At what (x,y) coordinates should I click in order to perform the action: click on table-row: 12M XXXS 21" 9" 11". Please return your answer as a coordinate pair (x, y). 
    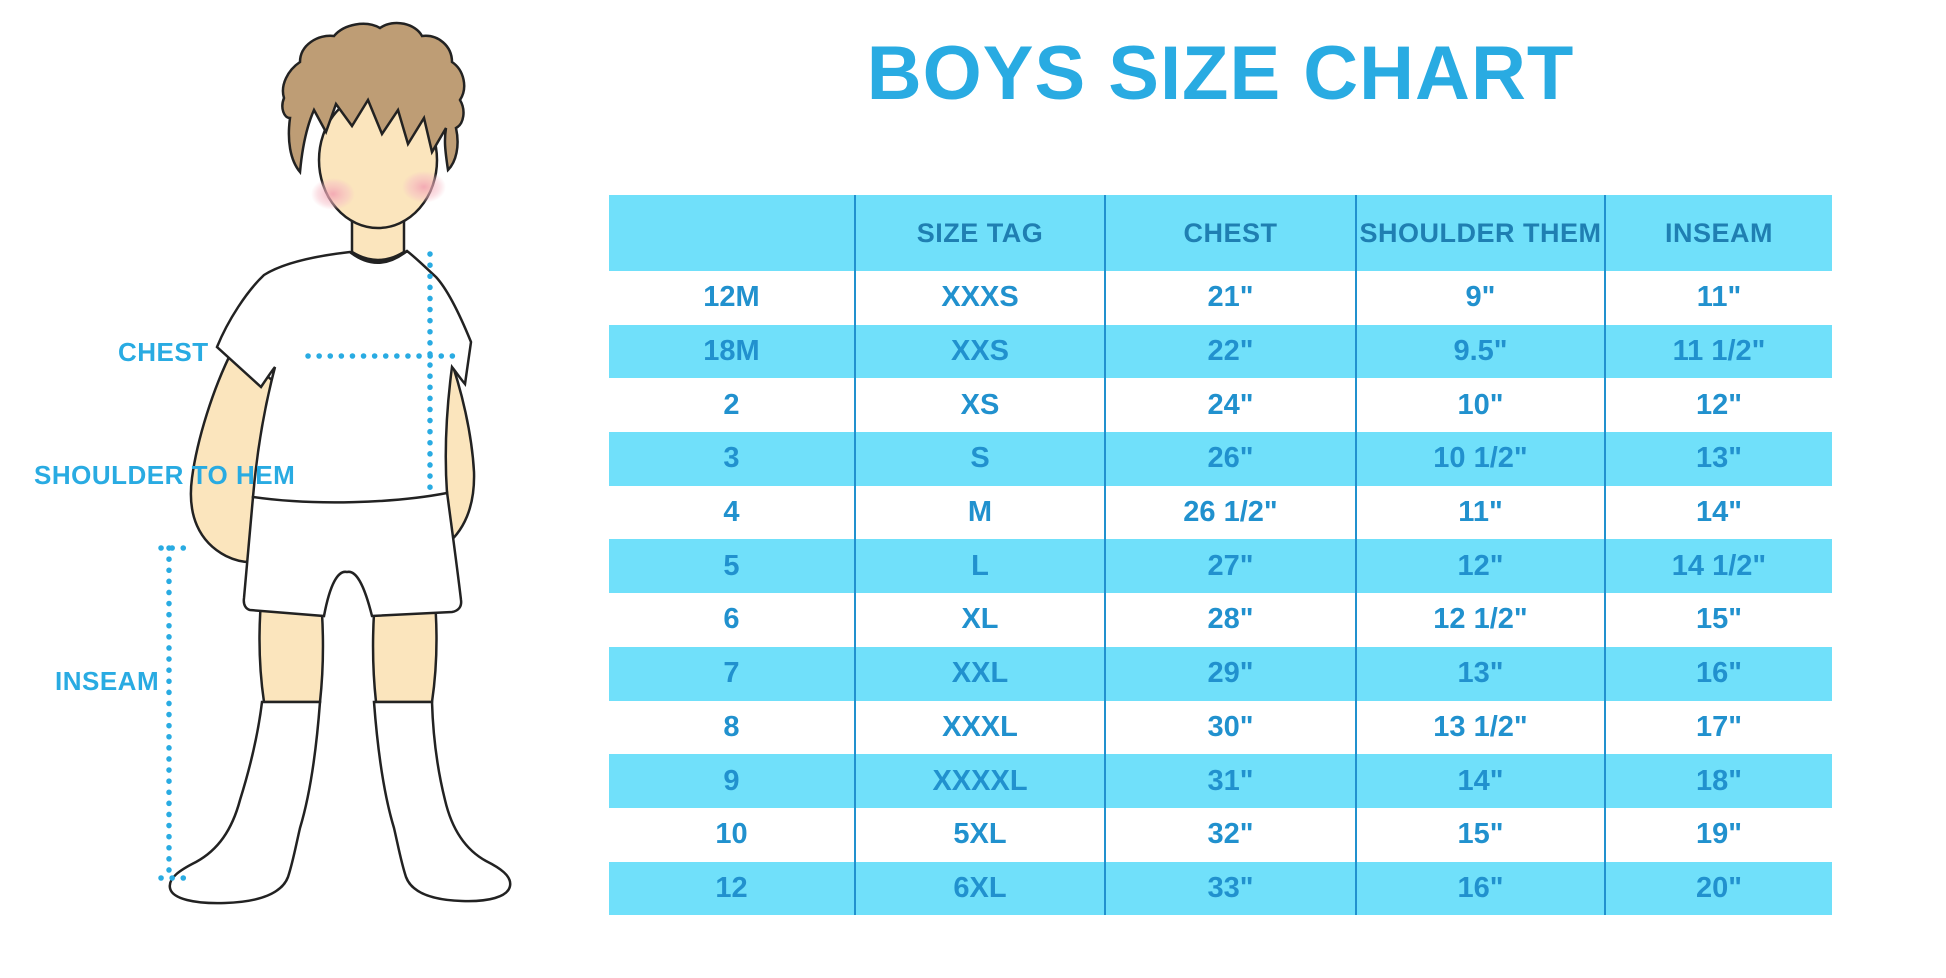
    Looking at the image, I should click on (1220, 298).